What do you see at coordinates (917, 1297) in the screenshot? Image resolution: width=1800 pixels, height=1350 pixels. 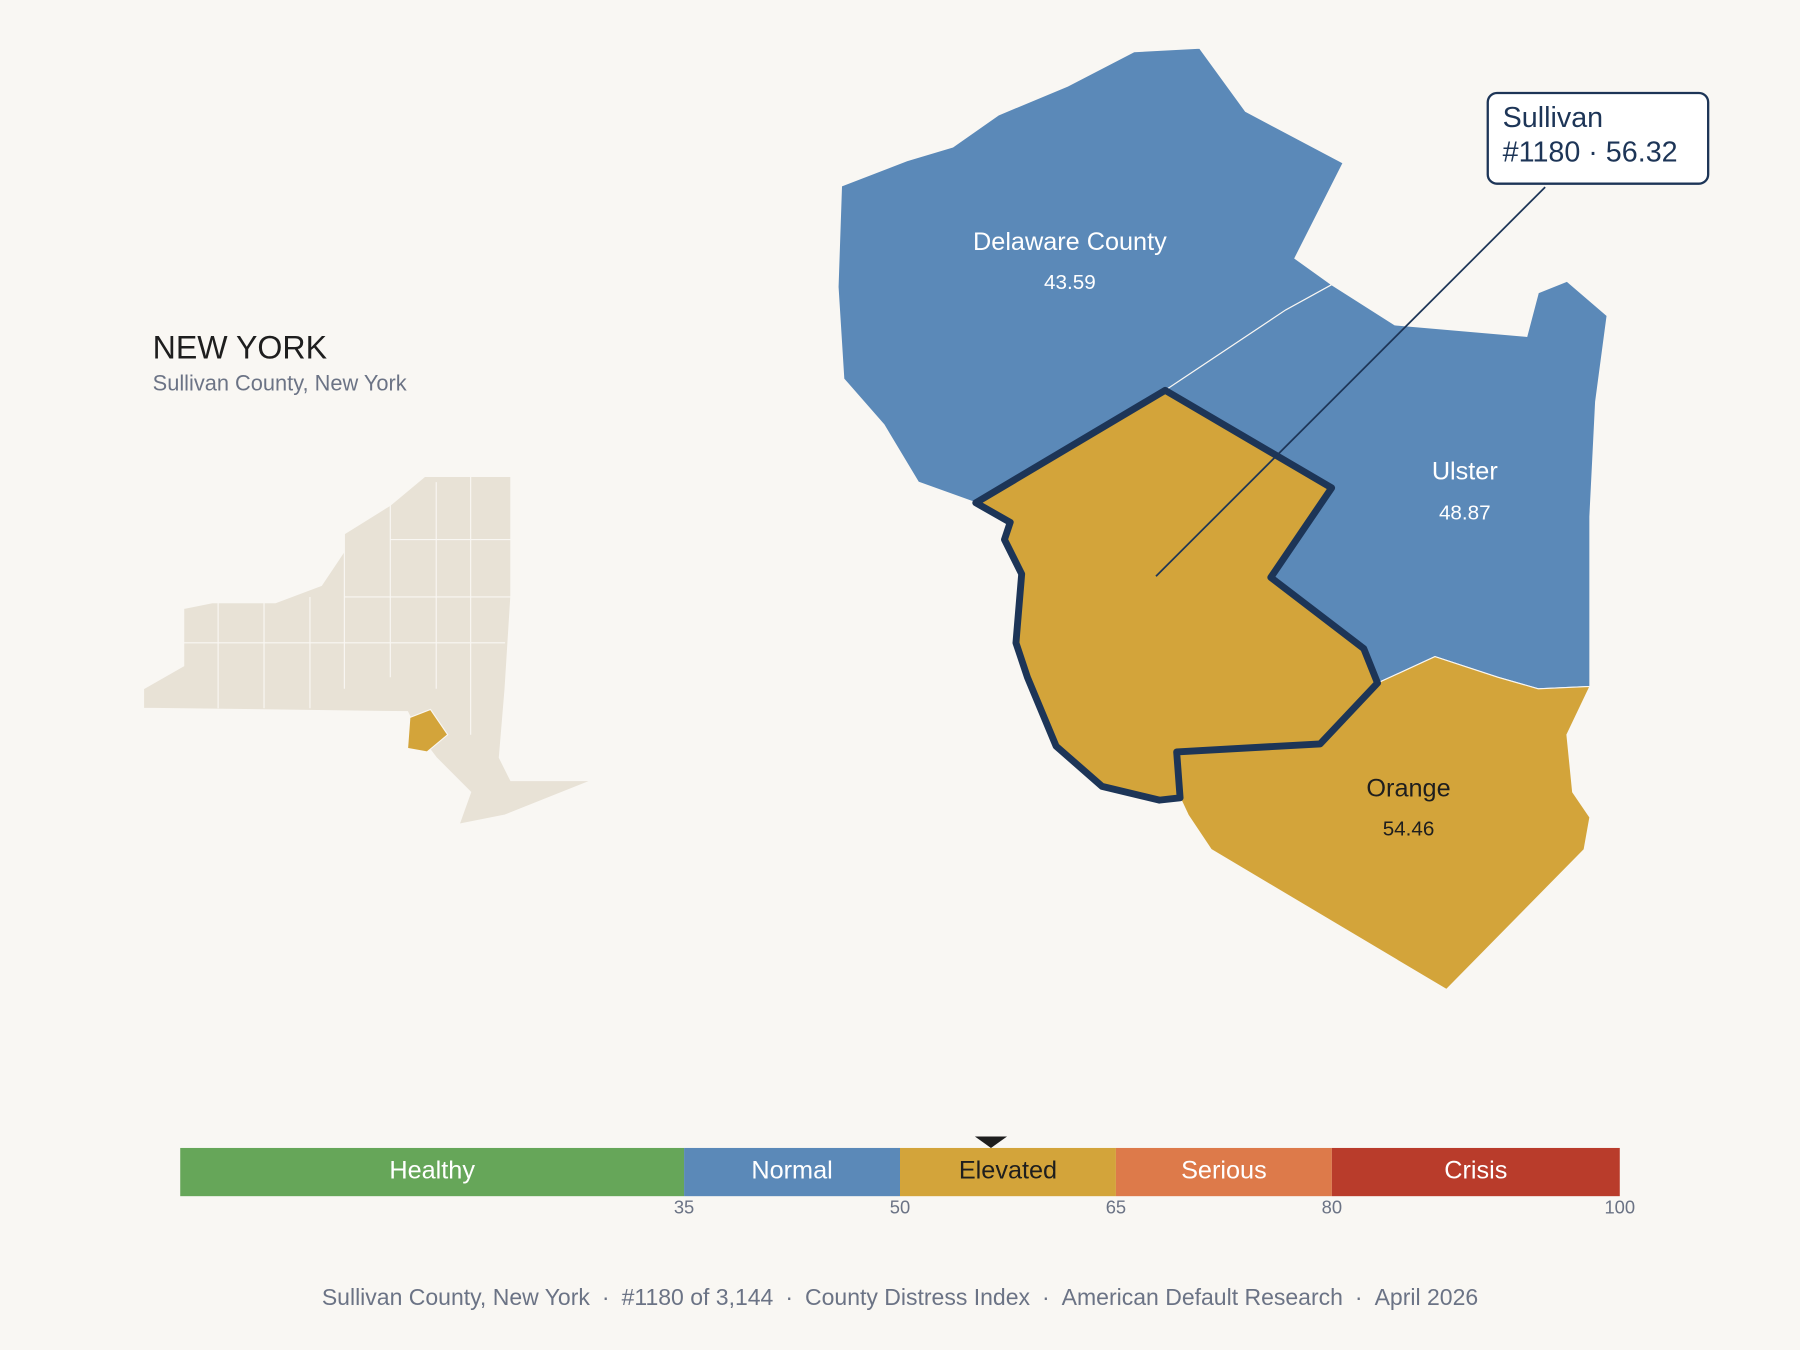 I see `footer-item: County Distress Index` at bounding box center [917, 1297].